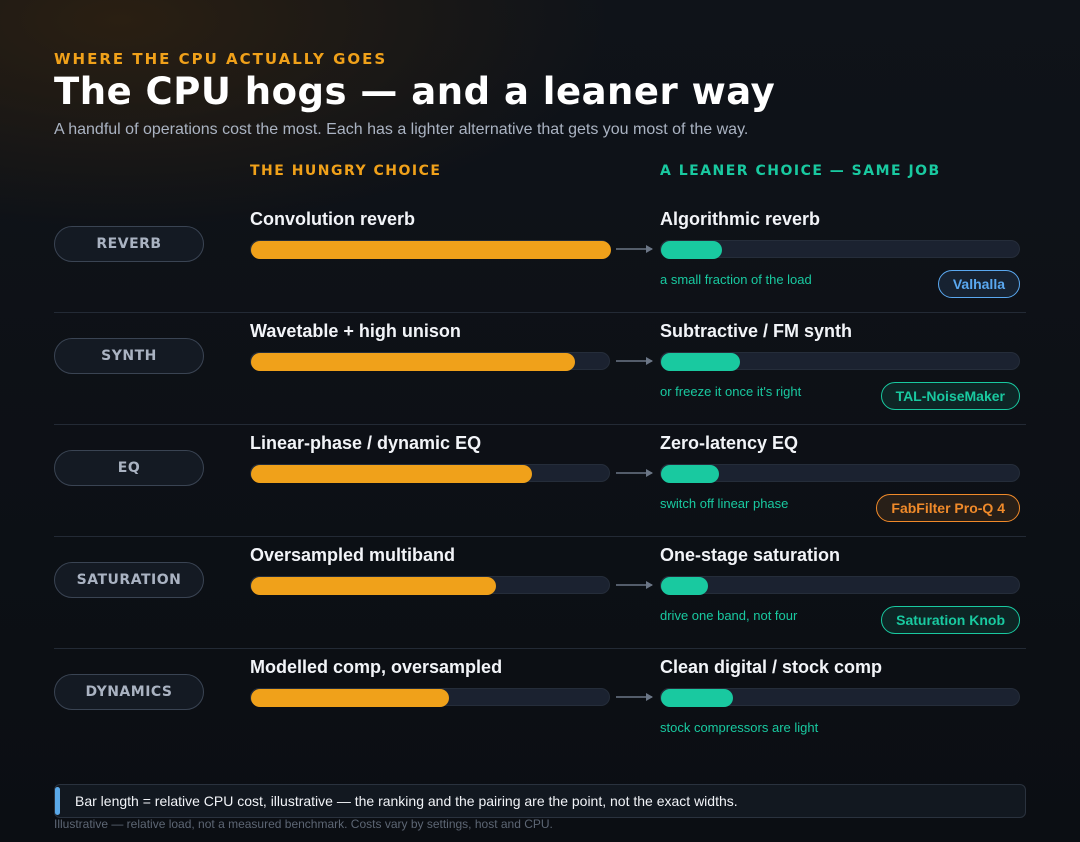 This screenshot has height=842, width=1080. Describe the element at coordinates (739, 727) in the screenshot. I see `lean-note: stock compressors are light` at that location.